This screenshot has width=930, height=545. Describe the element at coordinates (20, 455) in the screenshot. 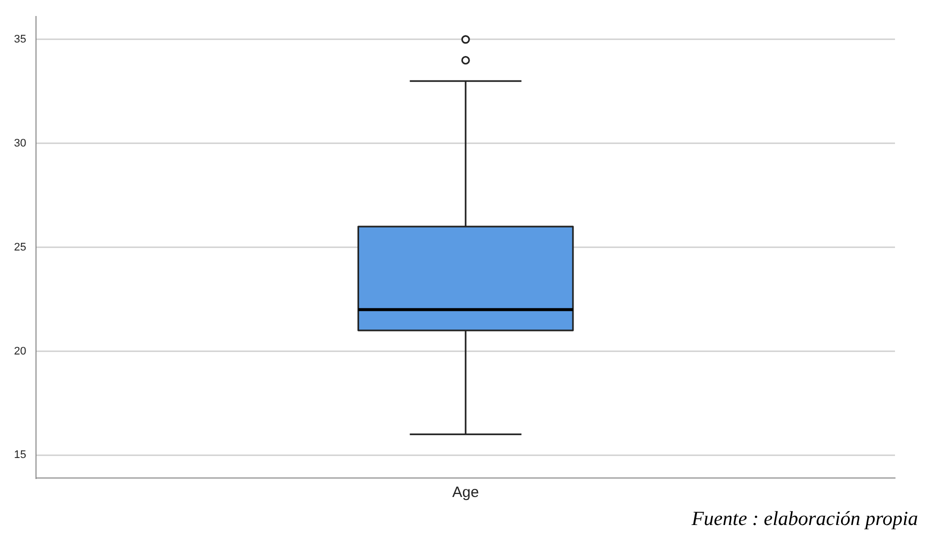

I see `y-tick-label: 15` at that location.